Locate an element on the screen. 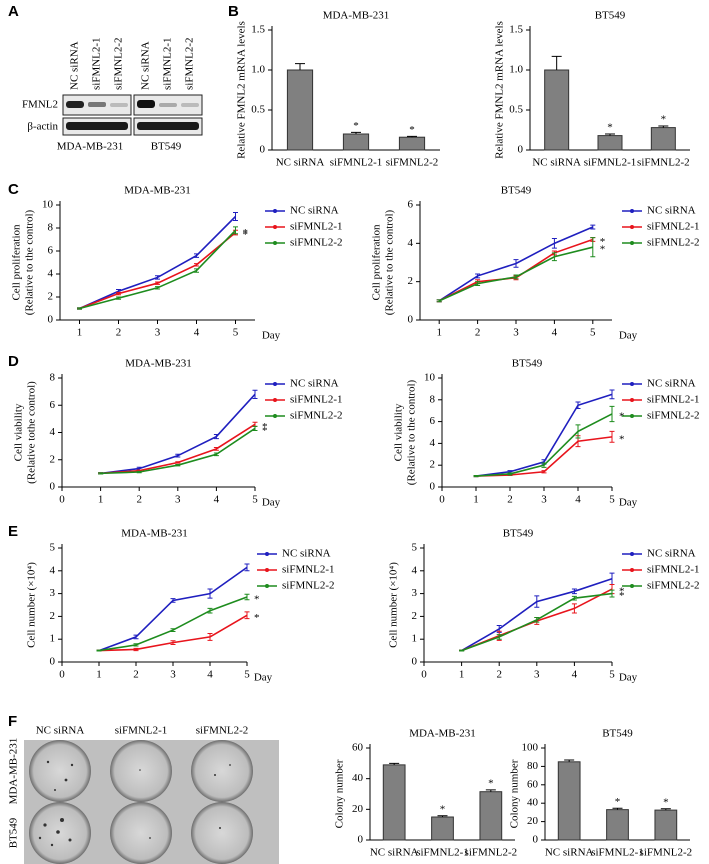 Image resolution: width=709 pixels, height=864 pixels. y-tick-label: 5 is located at coordinates (415, 548).